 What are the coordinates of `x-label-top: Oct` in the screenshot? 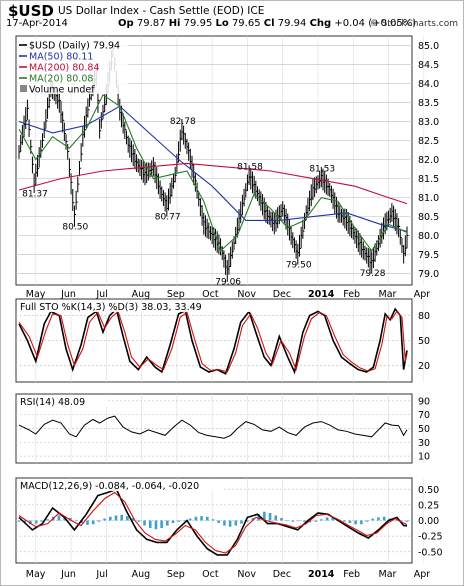 It's located at (210, 294).